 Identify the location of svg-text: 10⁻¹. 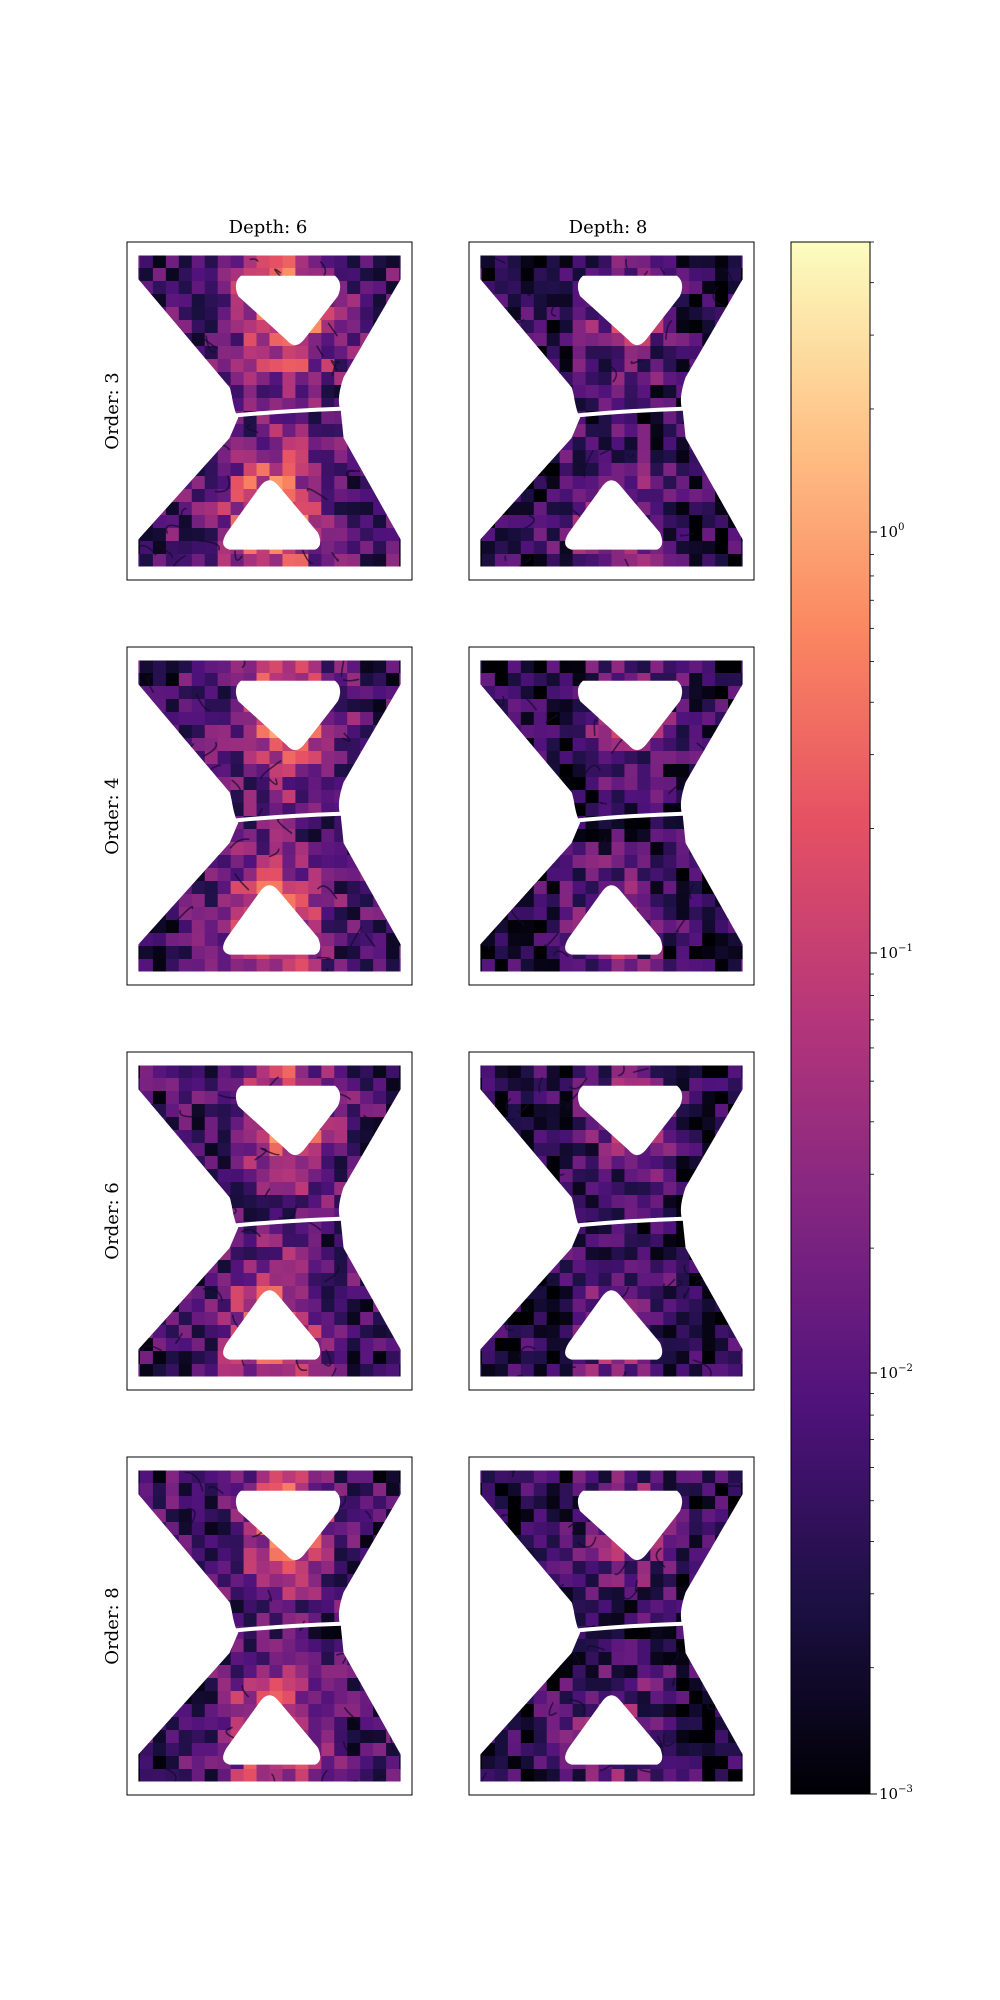
(896, 952).